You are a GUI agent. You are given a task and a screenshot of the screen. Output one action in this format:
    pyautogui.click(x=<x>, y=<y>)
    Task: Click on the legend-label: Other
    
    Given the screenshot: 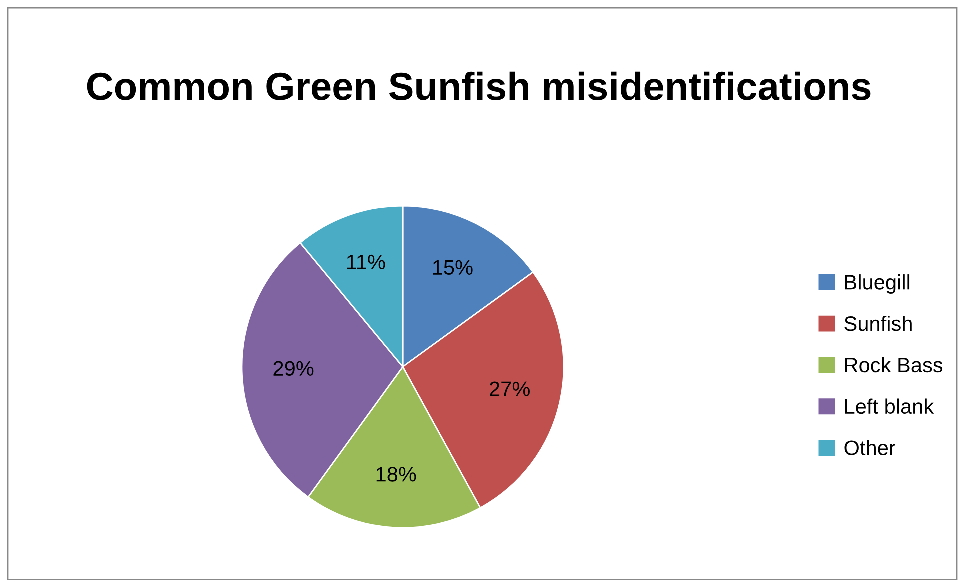 What is the action you would take?
    pyautogui.click(x=870, y=448)
    